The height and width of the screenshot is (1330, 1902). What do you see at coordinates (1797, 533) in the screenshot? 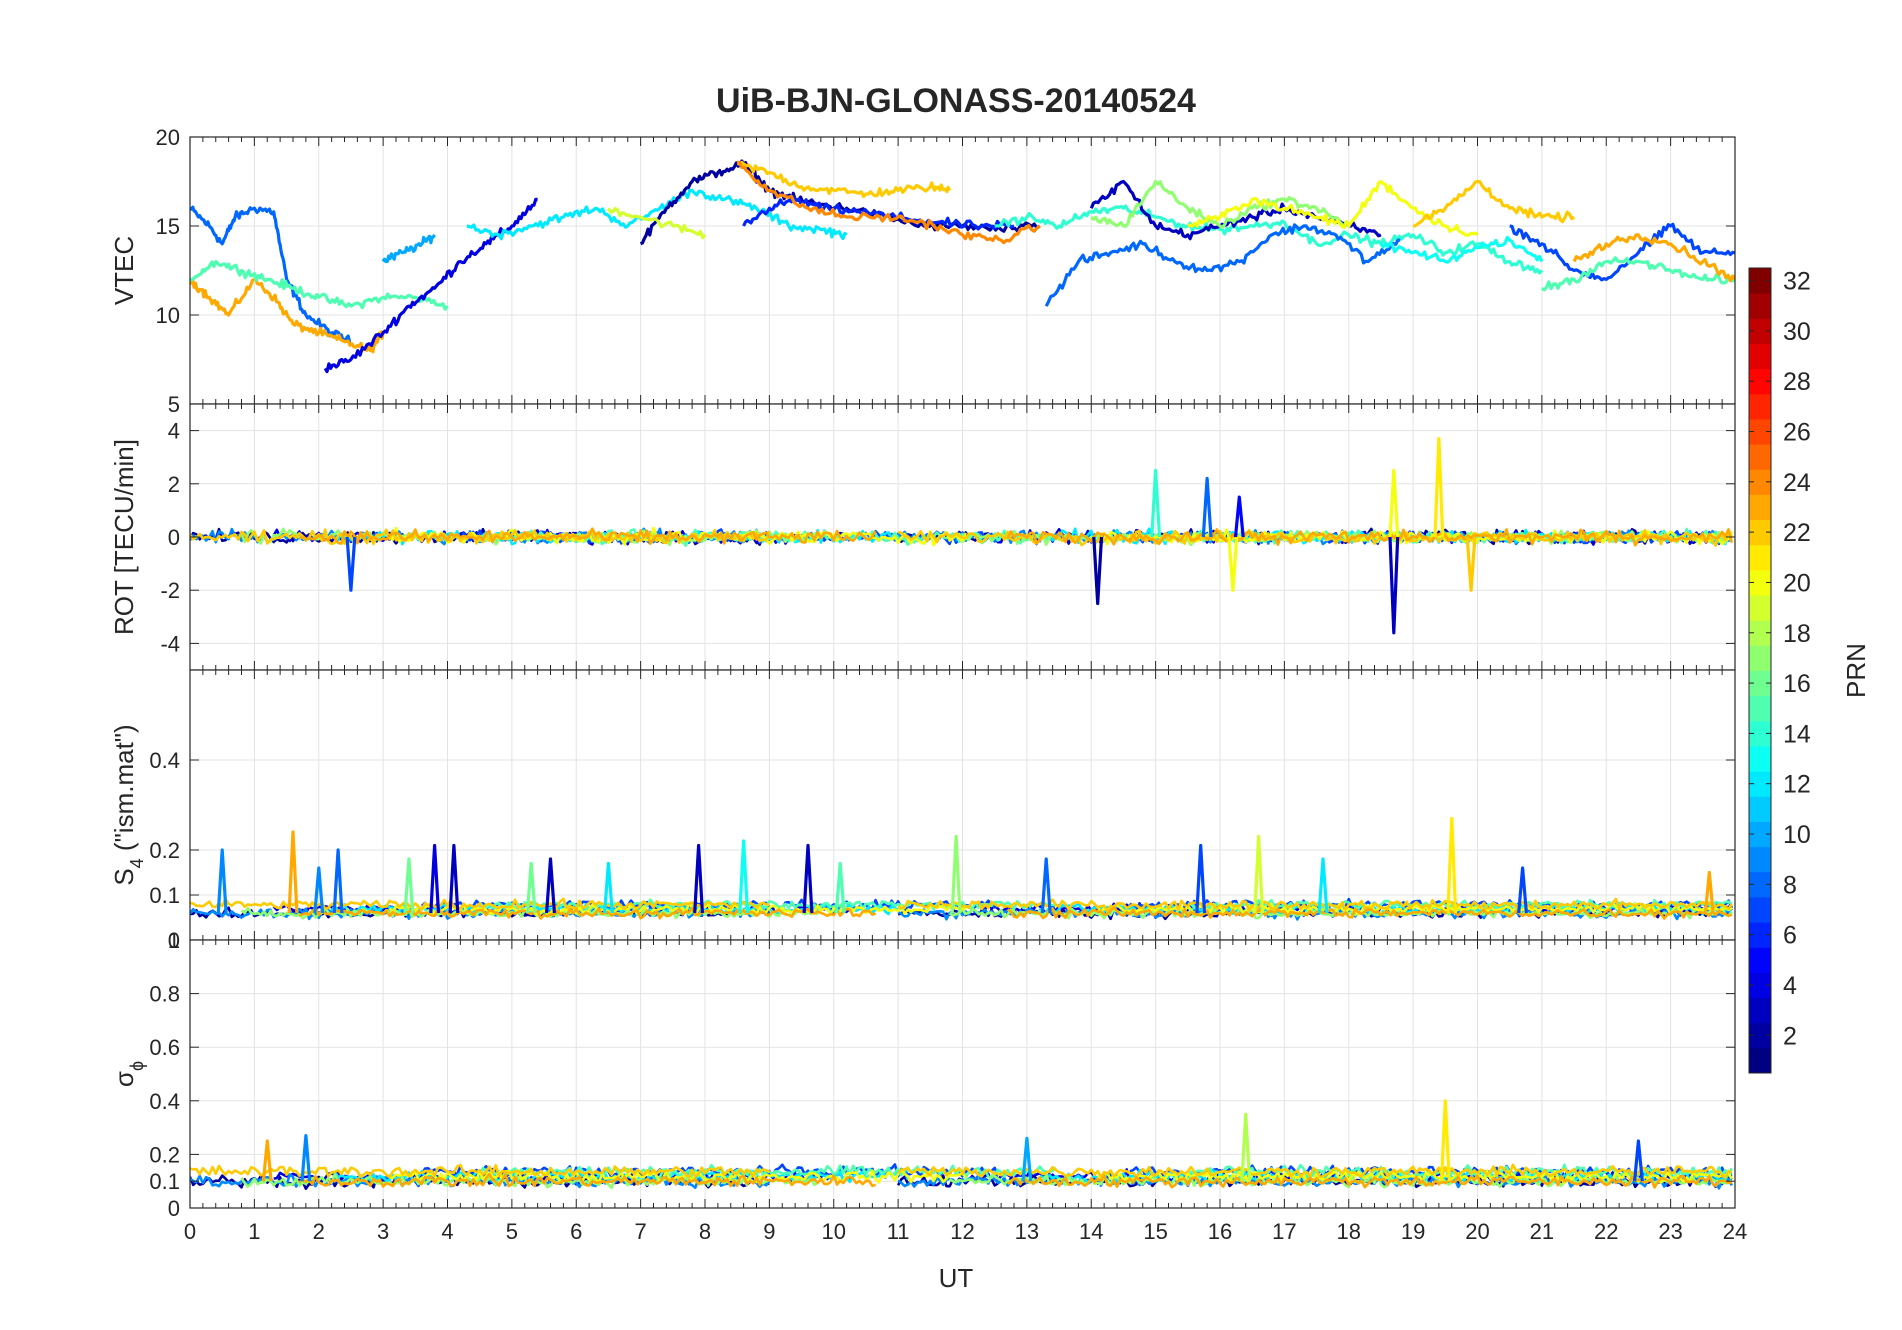
I see `colorbar-tick-label: 22` at bounding box center [1797, 533].